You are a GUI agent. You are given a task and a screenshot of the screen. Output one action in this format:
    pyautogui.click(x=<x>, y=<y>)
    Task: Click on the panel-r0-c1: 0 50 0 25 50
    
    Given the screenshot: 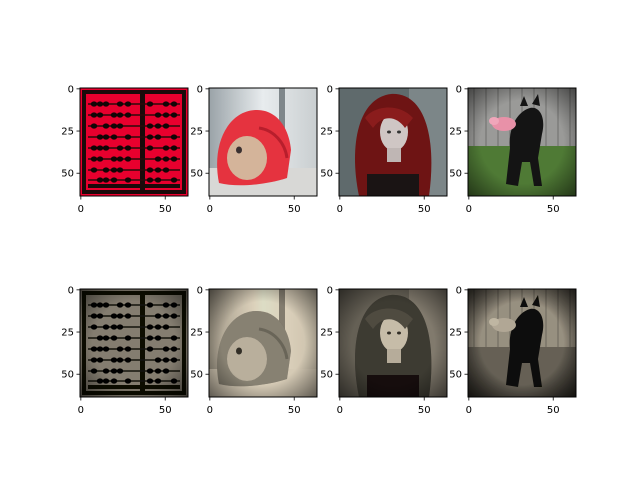 What is the action you would take?
    pyautogui.click(x=254, y=149)
    